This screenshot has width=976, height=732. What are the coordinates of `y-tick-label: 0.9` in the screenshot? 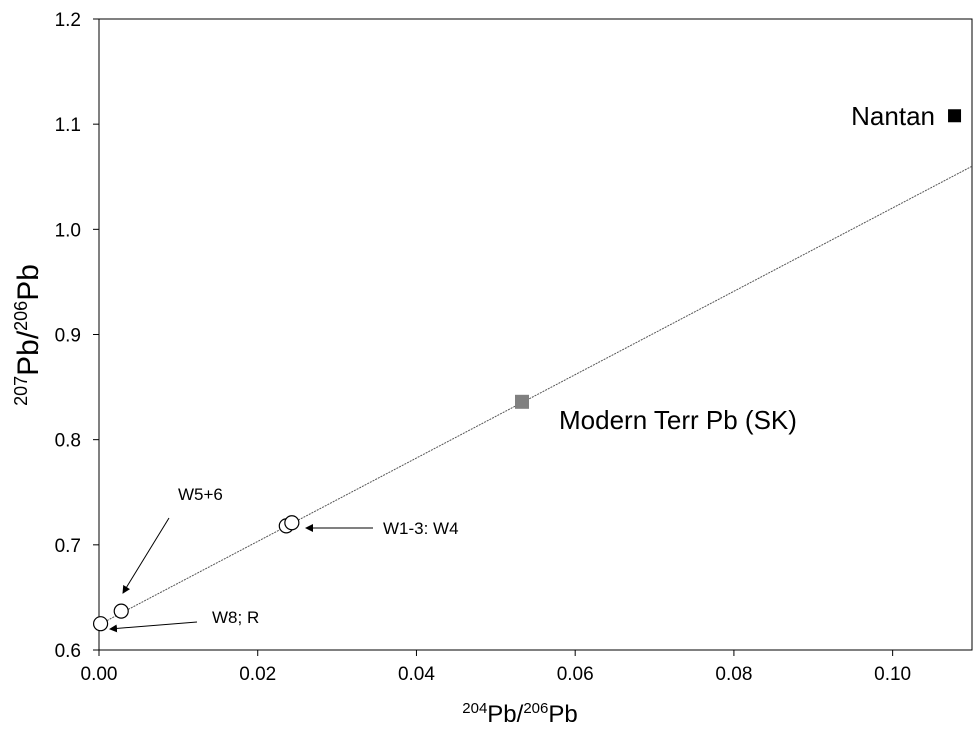 It's located at (68, 336).